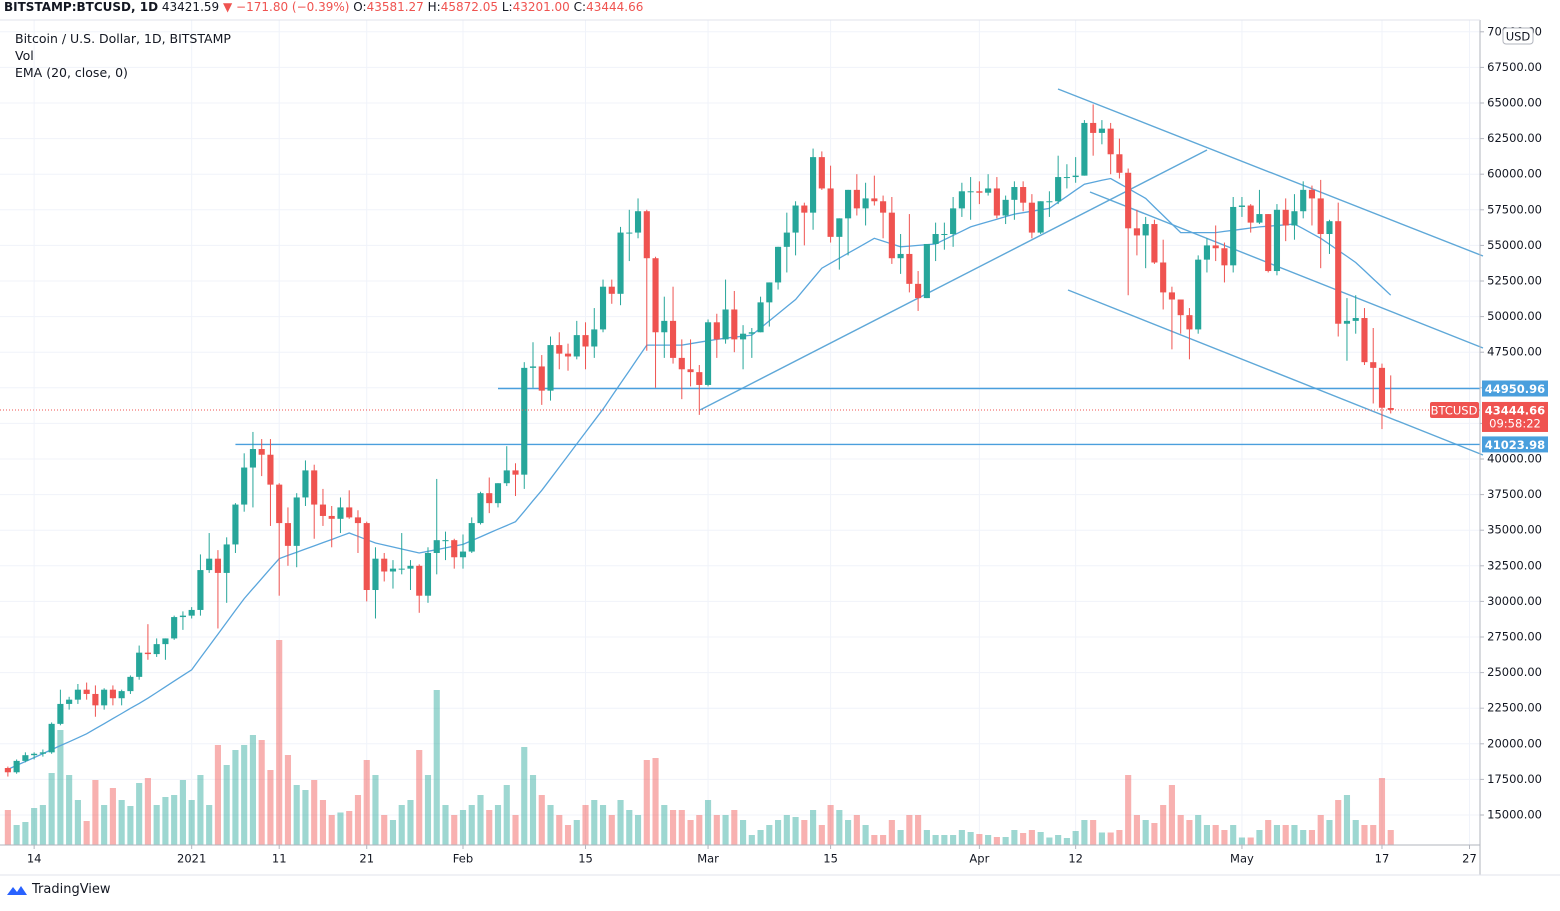 This screenshot has width=1560, height=911. I want to click on x-tick-label: Mar, so click(708, 859).